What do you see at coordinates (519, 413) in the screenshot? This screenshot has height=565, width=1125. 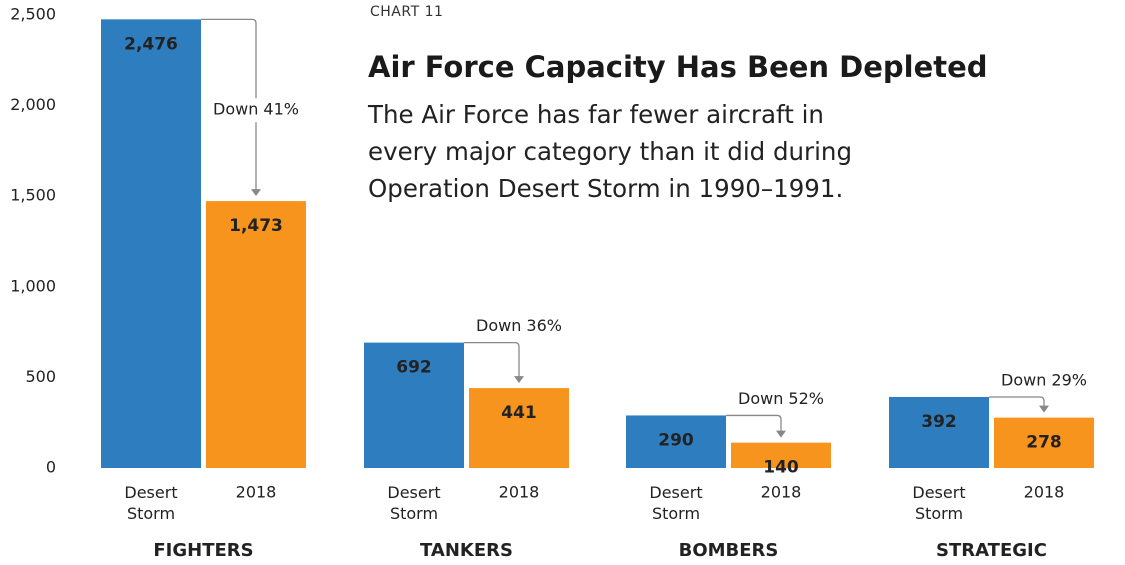 I see `value-label: 441` at bounding box center [519, 413].